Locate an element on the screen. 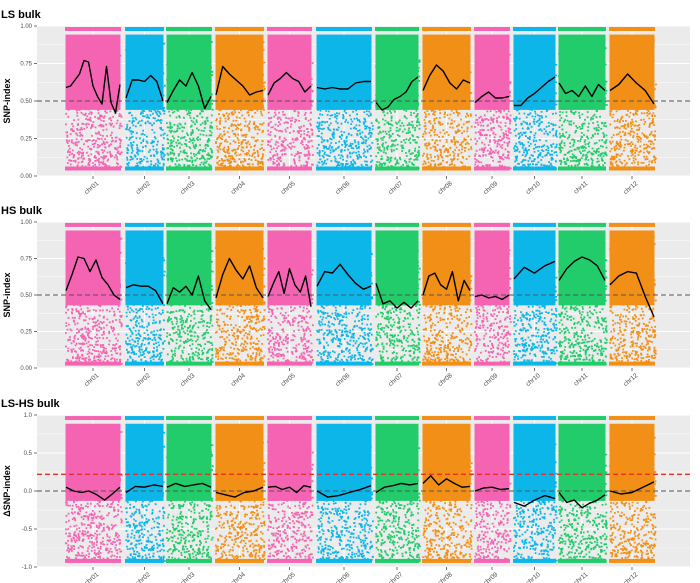 Image resolution: width=700 pixels, height=583 pixels. snp-index-line-chr09 is located at coordinates (492, 97).